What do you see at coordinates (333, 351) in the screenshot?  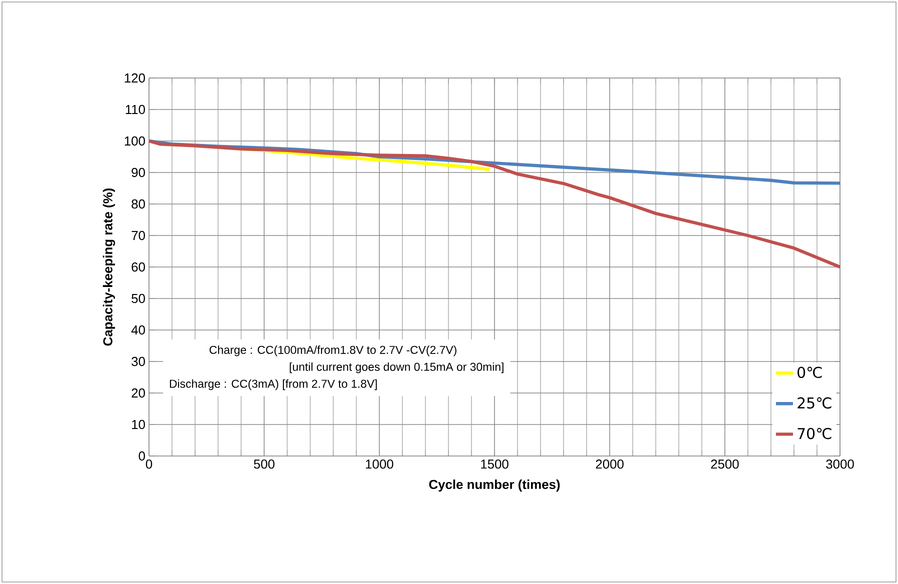 I see `annotation: Charge : CC(100mA/from1.8V to 2.7V -CV(2.7V)` at bounding box center [333, 351].